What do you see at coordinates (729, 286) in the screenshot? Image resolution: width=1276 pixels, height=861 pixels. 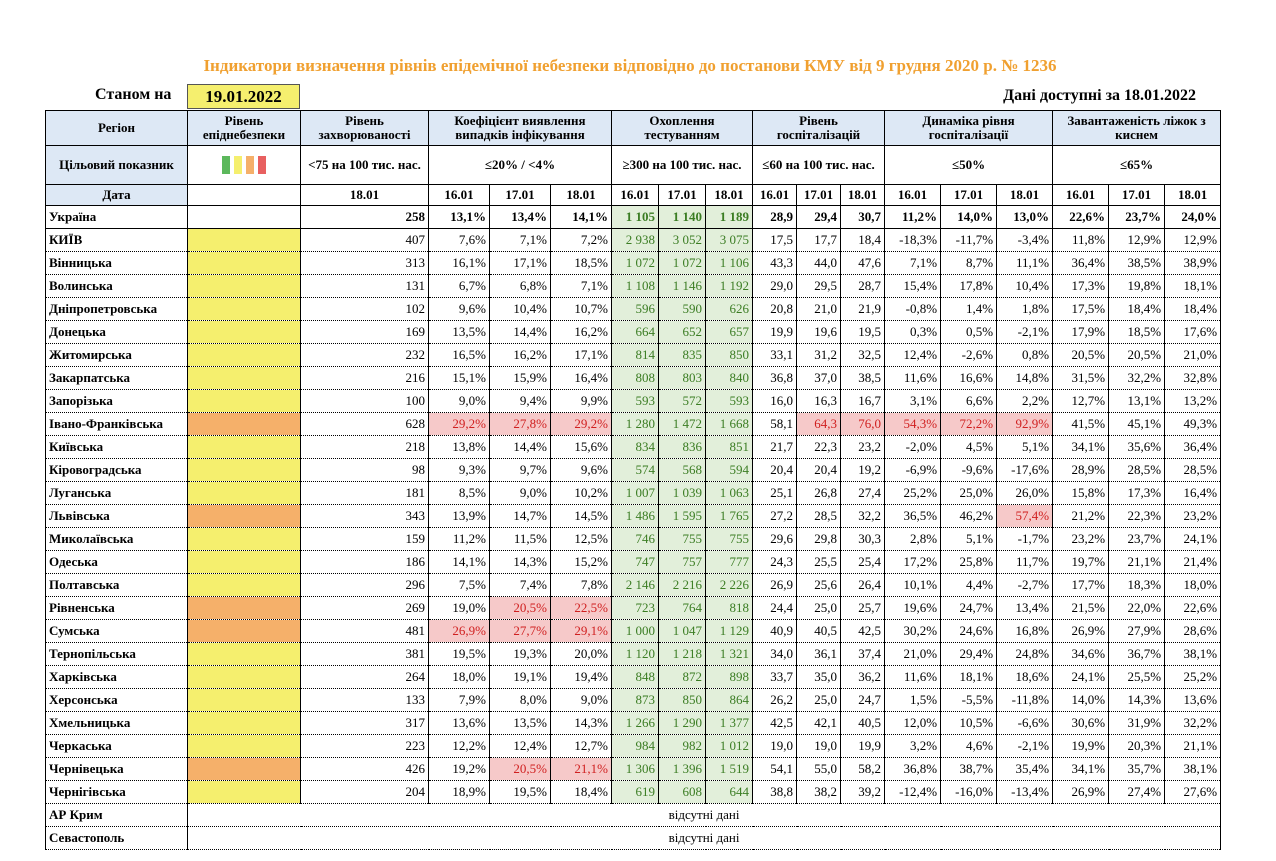 I see `value-cell: 1 192` at bounding box center [729, 286].